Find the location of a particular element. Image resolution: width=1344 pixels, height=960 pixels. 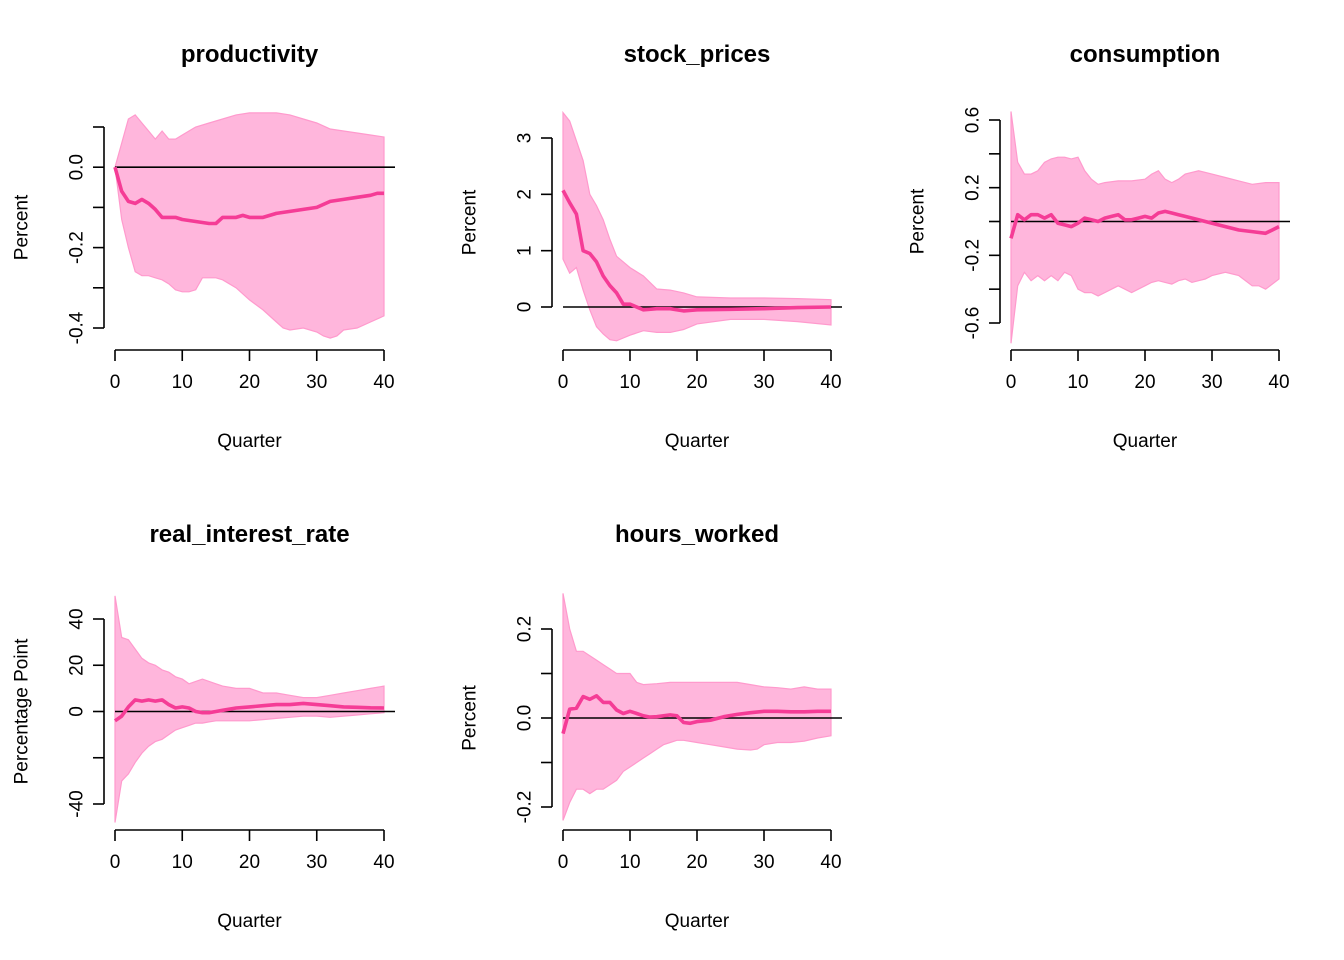

y-tick-label: 1 is located at coordinates (525, 250).